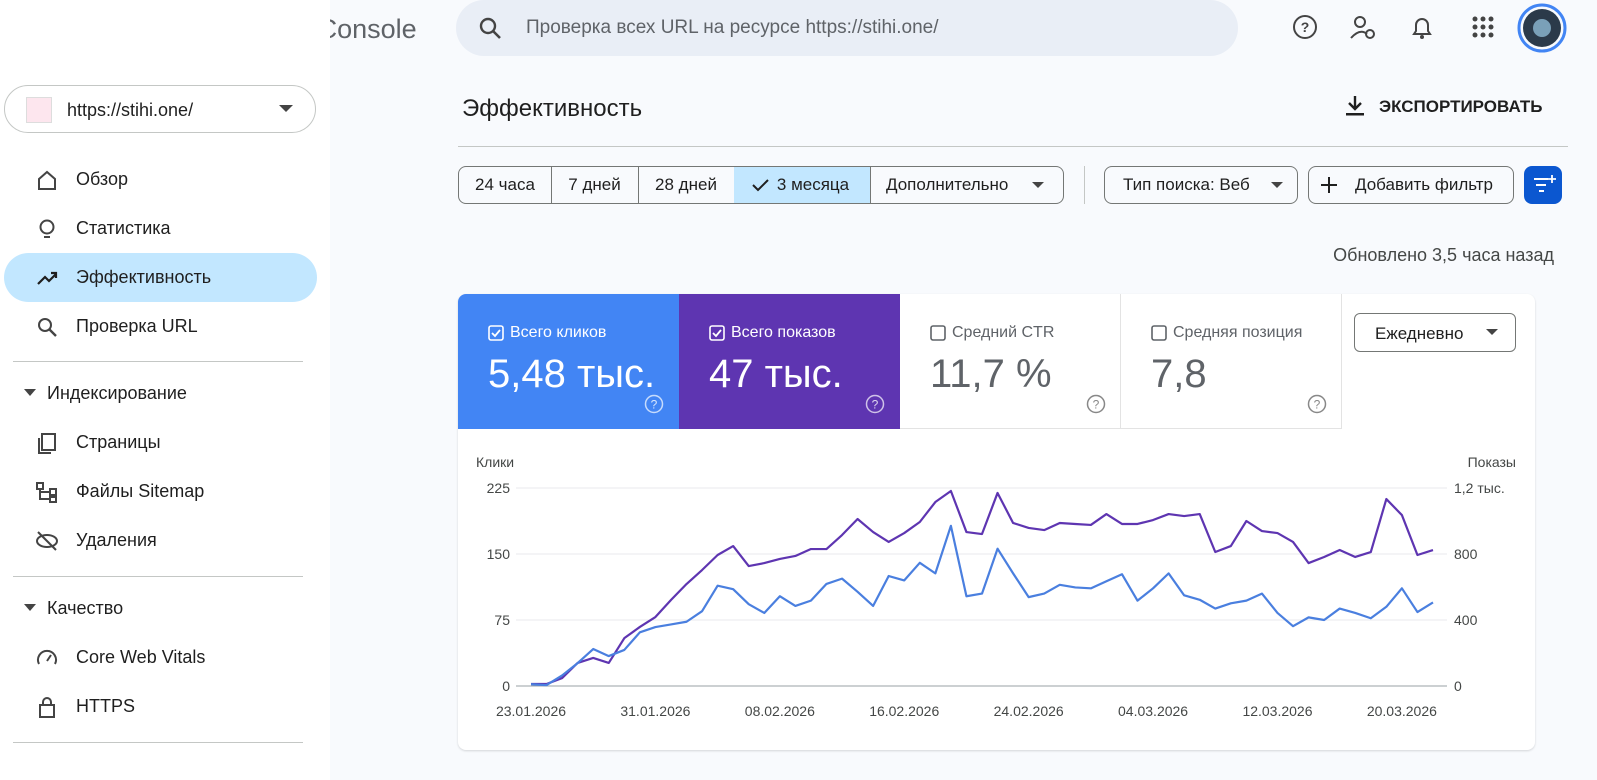 The height and width of the screenshot is (780, 1597). I want to click on y-tick-label: 150, so click(499, 554).